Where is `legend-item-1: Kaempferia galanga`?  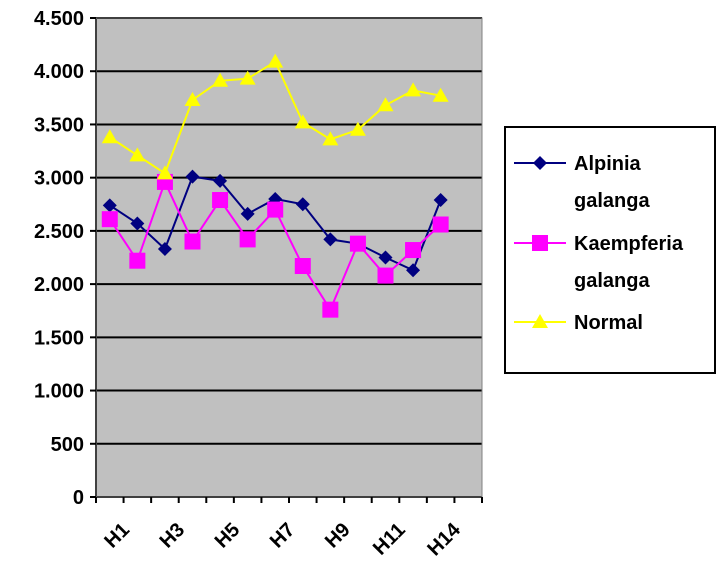 legend-item-1: Kaempferia galanga is located at coordinates (599, 262).